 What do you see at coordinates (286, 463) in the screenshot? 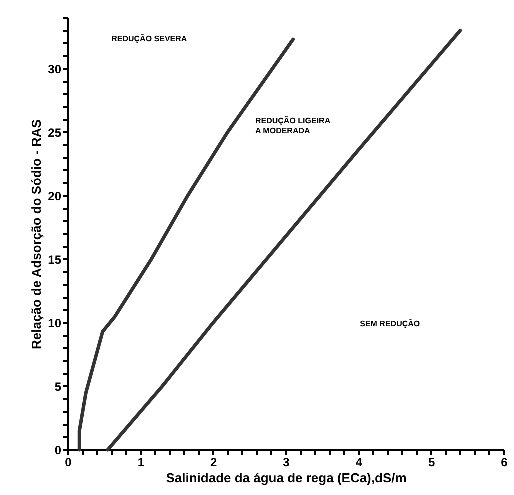
I see `x-tick-label: 3` at bounding box center [286, 463].